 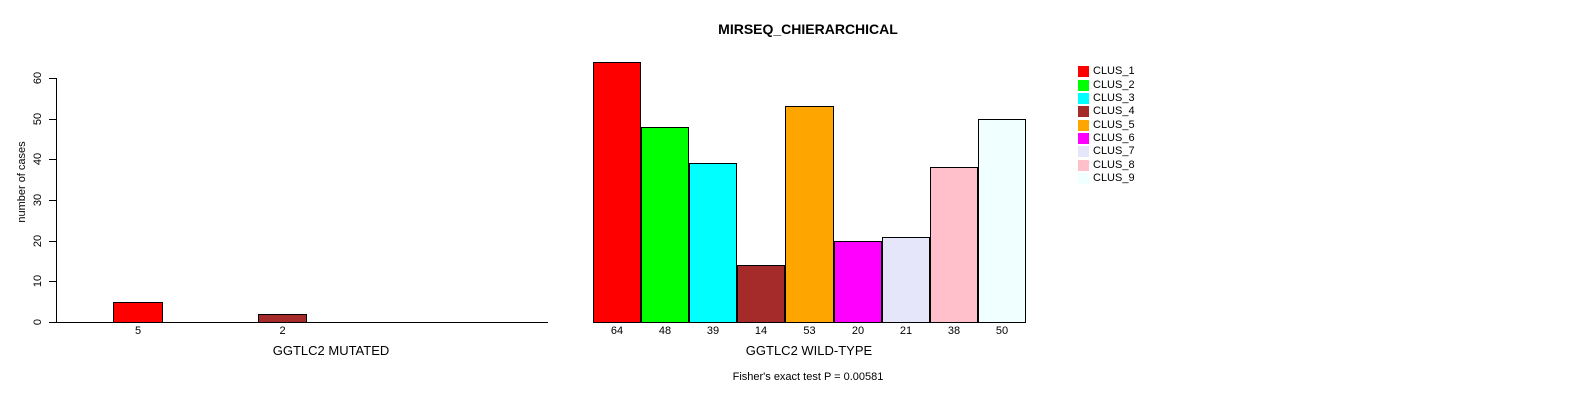 What do you see at coordinates (38, 322) in the screenshot?
I see `y-axis-tick-label: 0` at bounding box center [38, 322].